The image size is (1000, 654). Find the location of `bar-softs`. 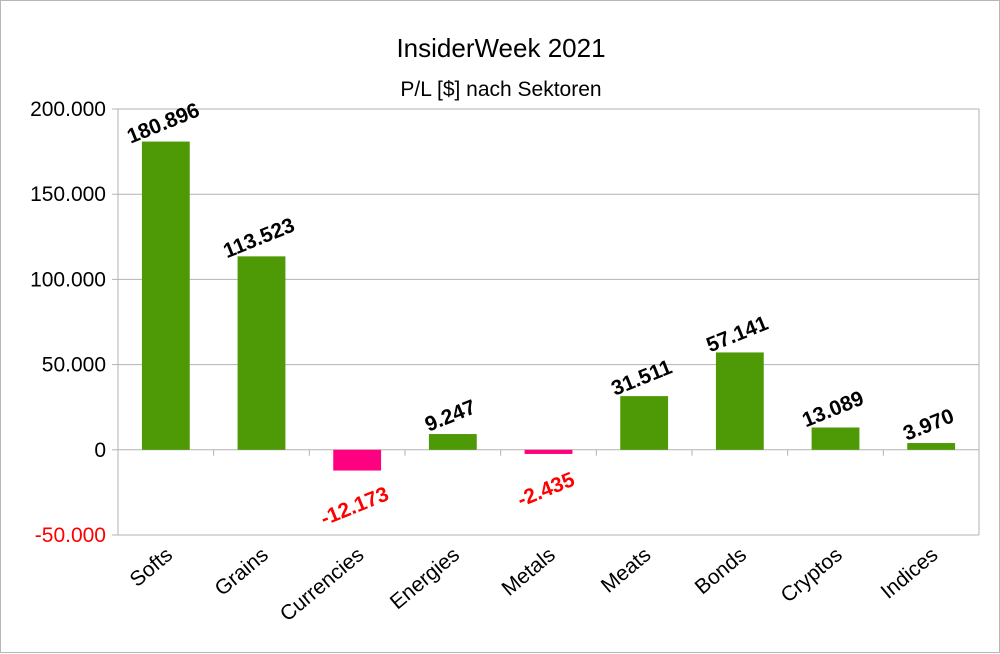

bar-softs is located at coordinates (165, 295).